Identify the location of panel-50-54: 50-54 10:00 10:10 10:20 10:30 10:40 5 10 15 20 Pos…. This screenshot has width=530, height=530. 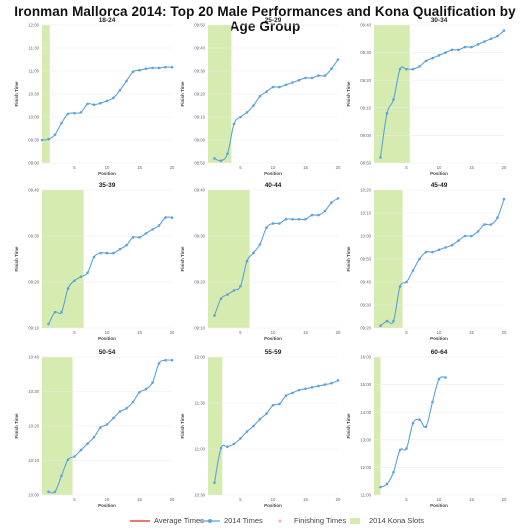
(94, 428).